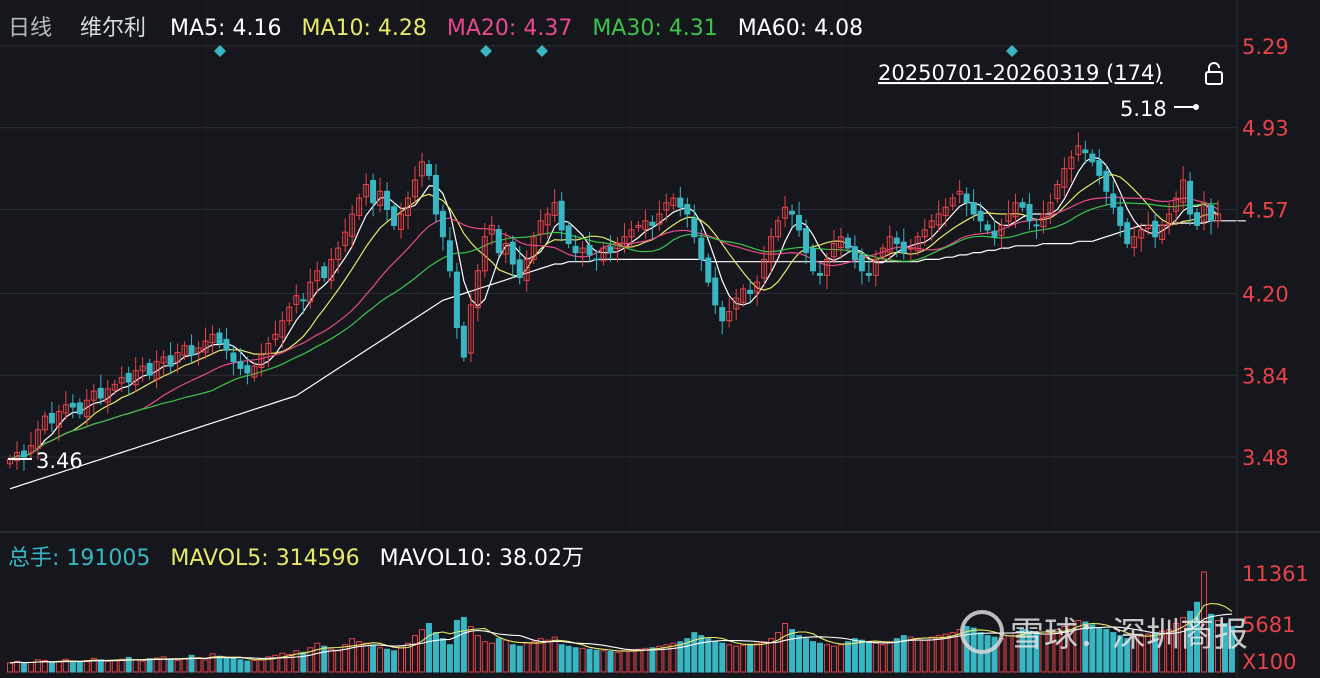  What do you see at coordinates (364, 28) in the screenshot?
I see `ma10-legend: MA10: 4.28` at bounding box center [364, 28].